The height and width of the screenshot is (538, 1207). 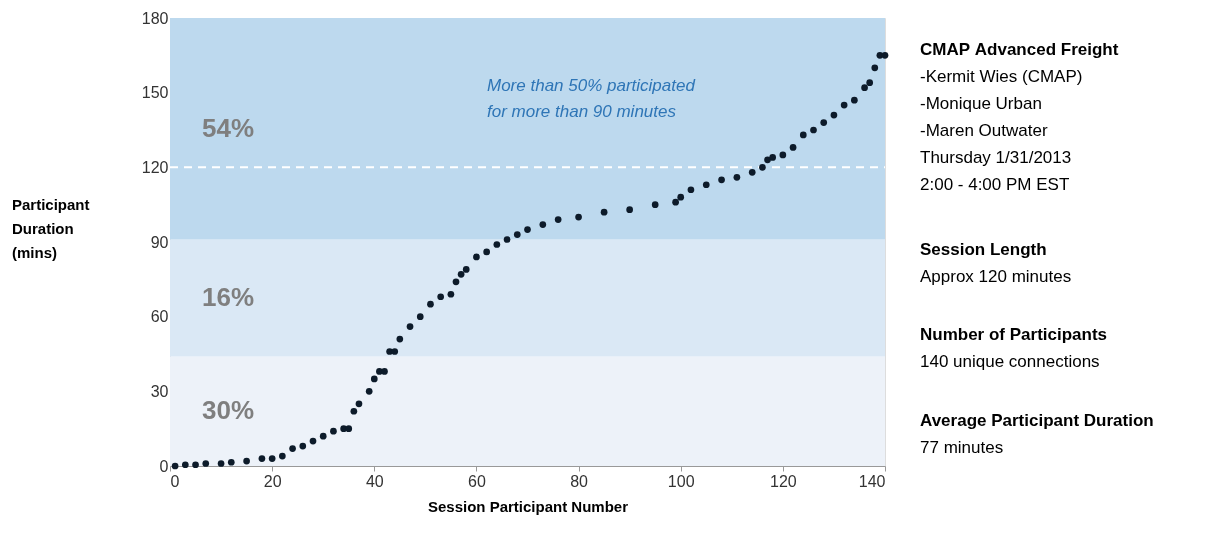 What do you see at coordinates (783, 481) in the screenshot?
I see `x-tick-label: 120` at bounding box center [783, 481].